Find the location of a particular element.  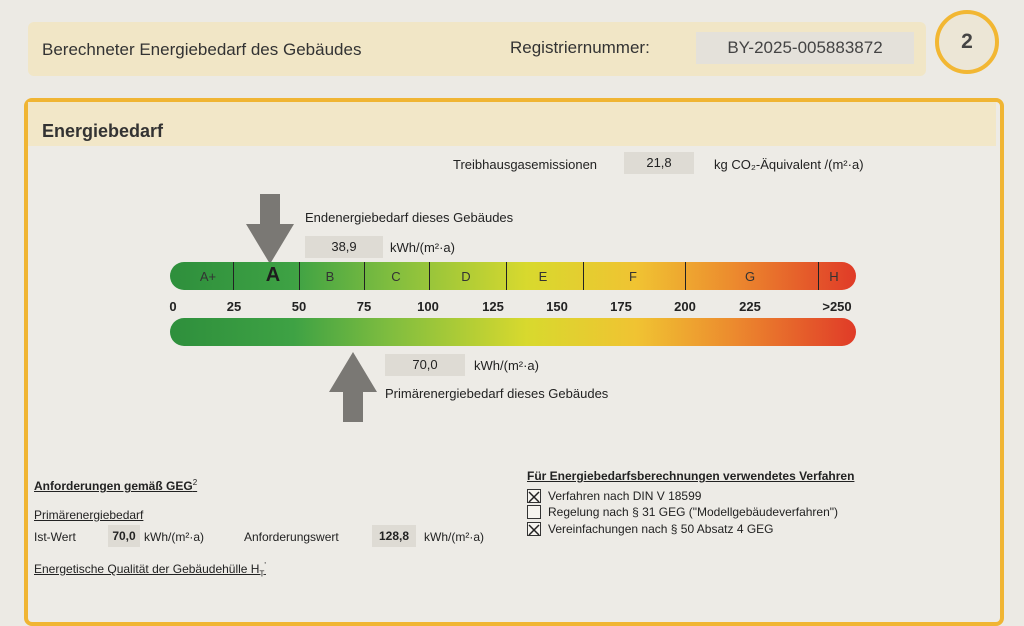

section-title: Energiebedarf is located at coordinates (103, 131).